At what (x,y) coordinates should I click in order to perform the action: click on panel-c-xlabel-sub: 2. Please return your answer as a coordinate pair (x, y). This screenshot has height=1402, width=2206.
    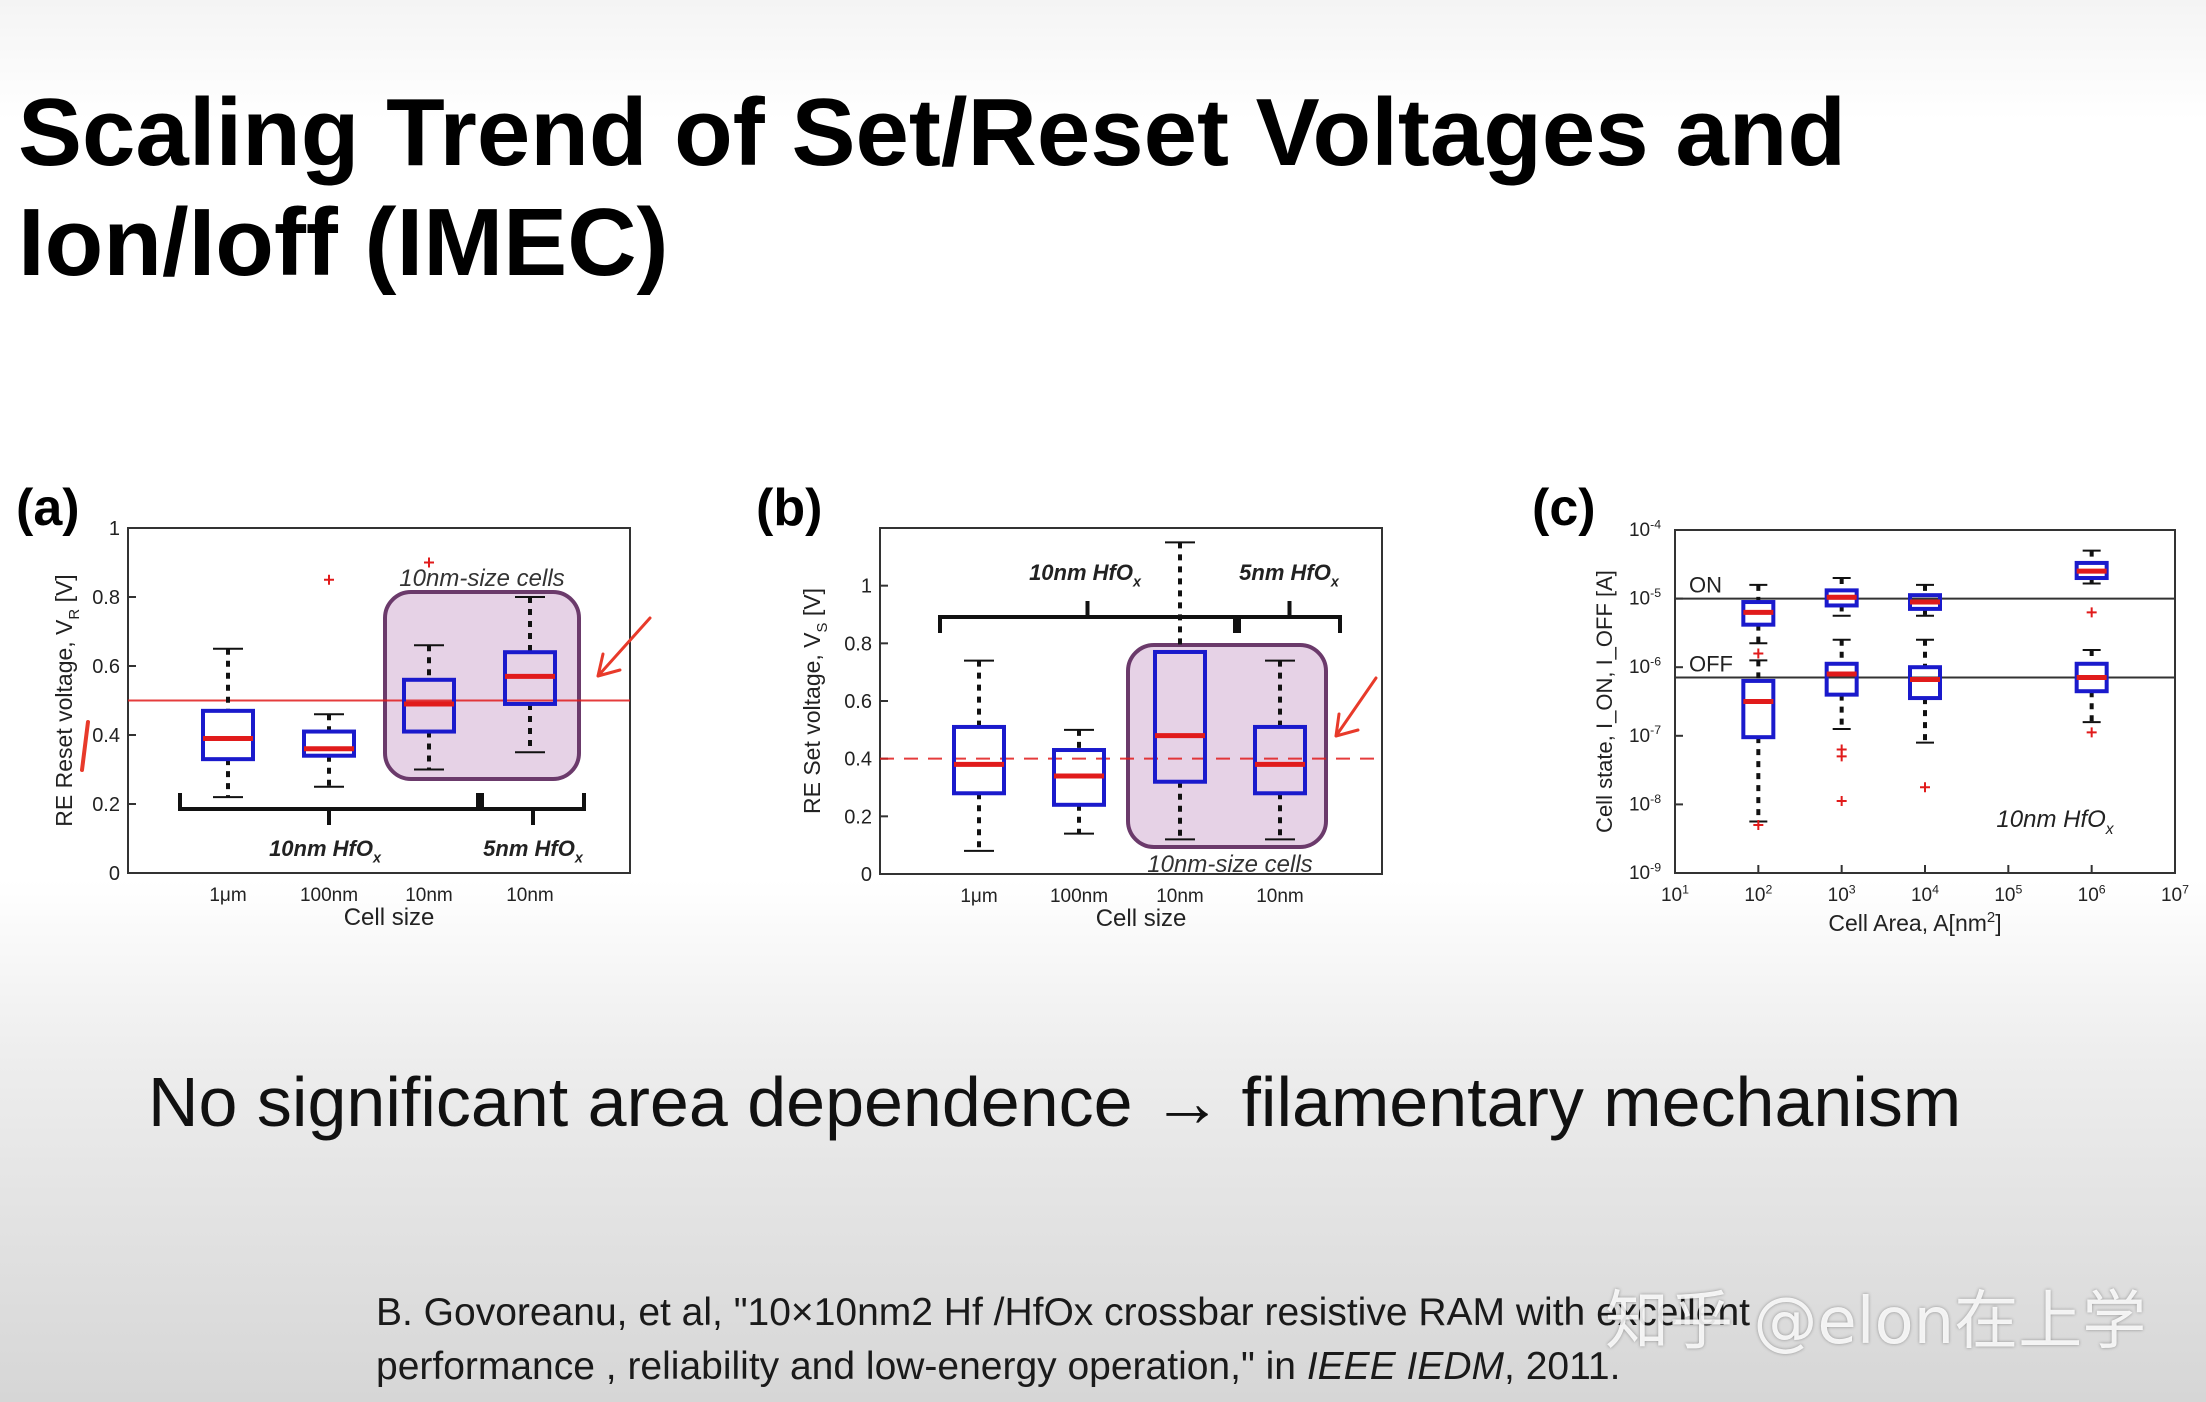
    Looking at the image, I should click on (1991, 917).